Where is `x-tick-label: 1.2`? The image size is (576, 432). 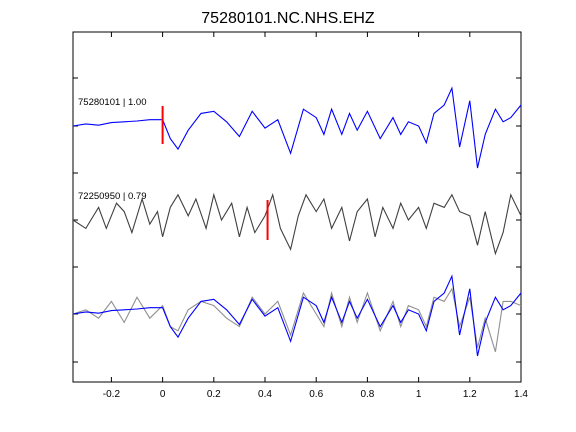 x-tick-label: 1.2 is located at coordinates (470, 394).